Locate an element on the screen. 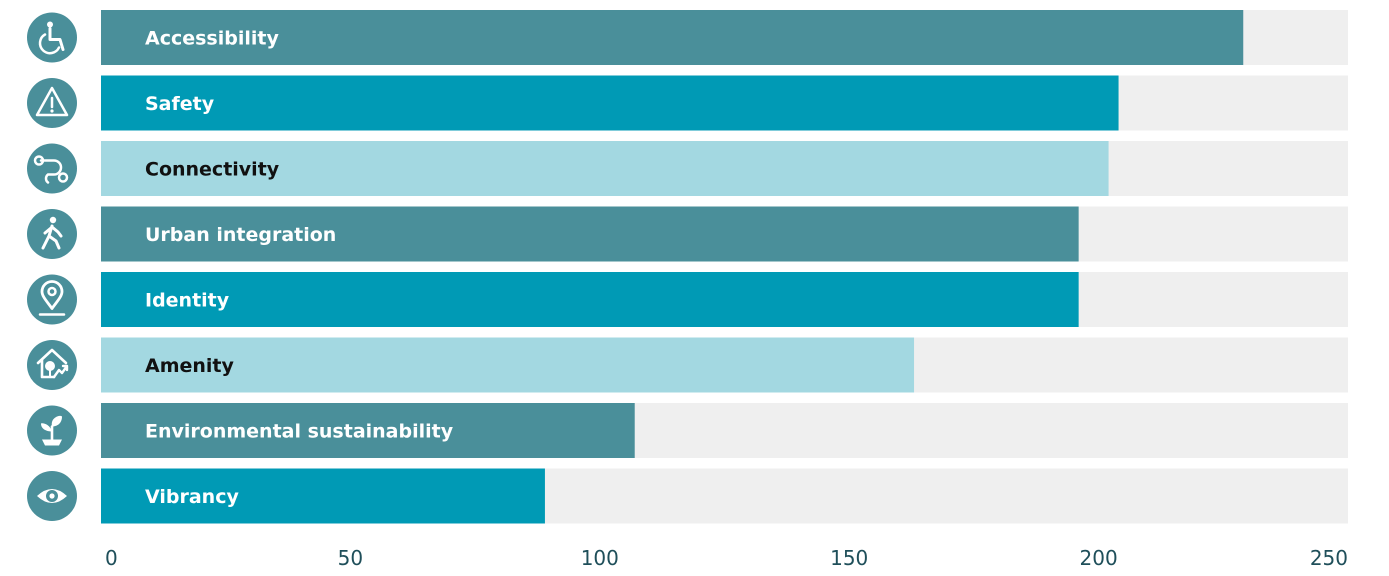 The height and width of the screenshot is (576, 1389). bar-label-connectivity: Connectivity is located at coordinates (212, 170).